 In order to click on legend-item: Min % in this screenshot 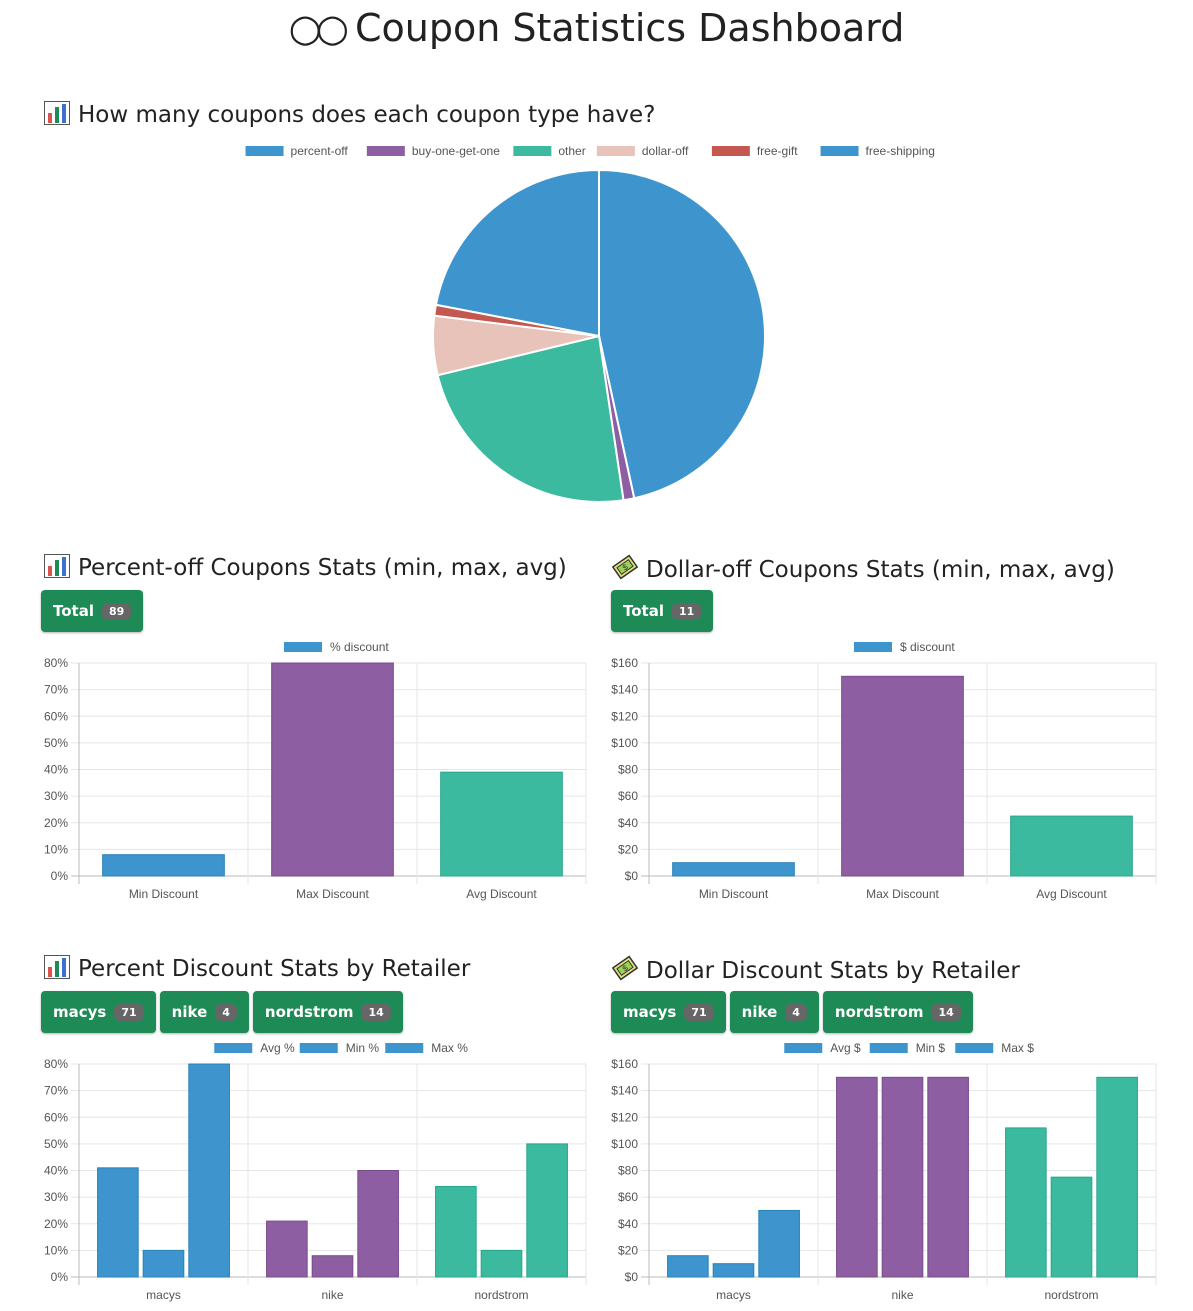, I will do `click(339, 1048)`.